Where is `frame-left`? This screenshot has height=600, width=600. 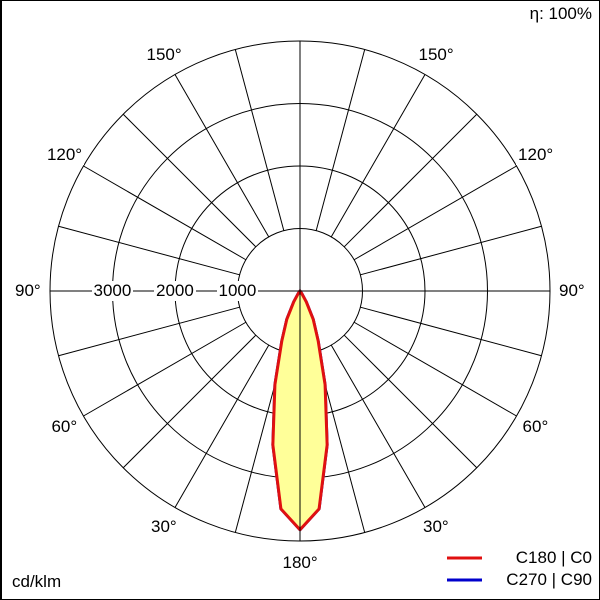
frame-left is located at coordinates (1, 300).